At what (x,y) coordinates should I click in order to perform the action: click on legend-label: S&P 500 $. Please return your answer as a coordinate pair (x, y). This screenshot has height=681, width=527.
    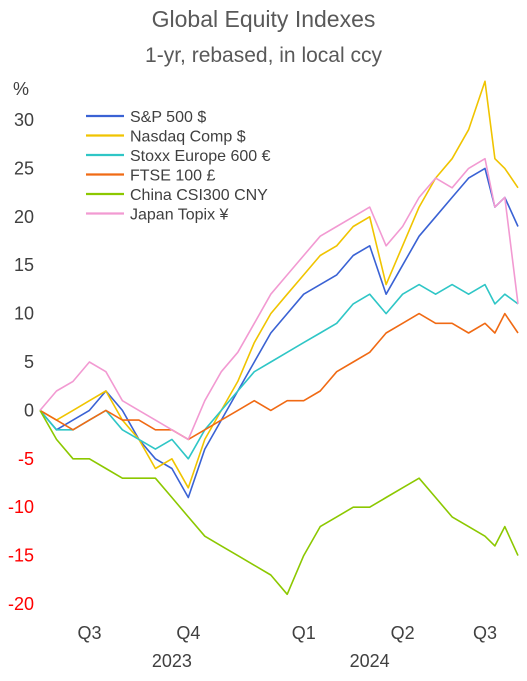
    Looking at the image, I should click on (168, 117).